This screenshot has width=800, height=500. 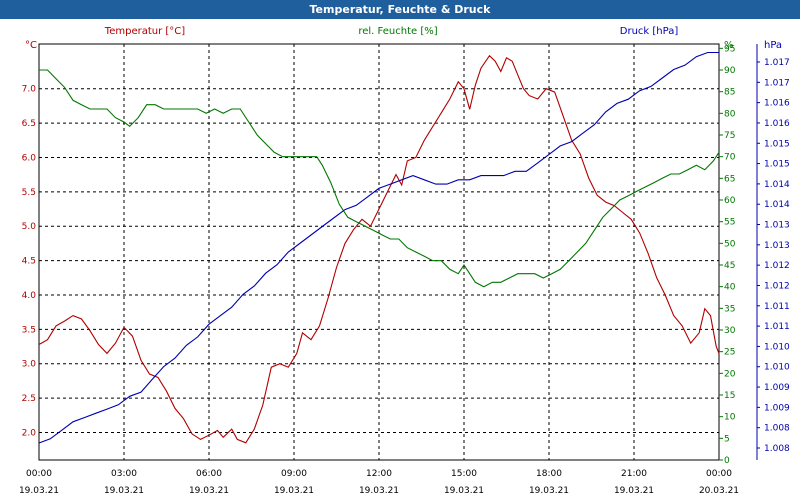 I want to click on temperature-tick: 2.5, so click(x=29, y=399).